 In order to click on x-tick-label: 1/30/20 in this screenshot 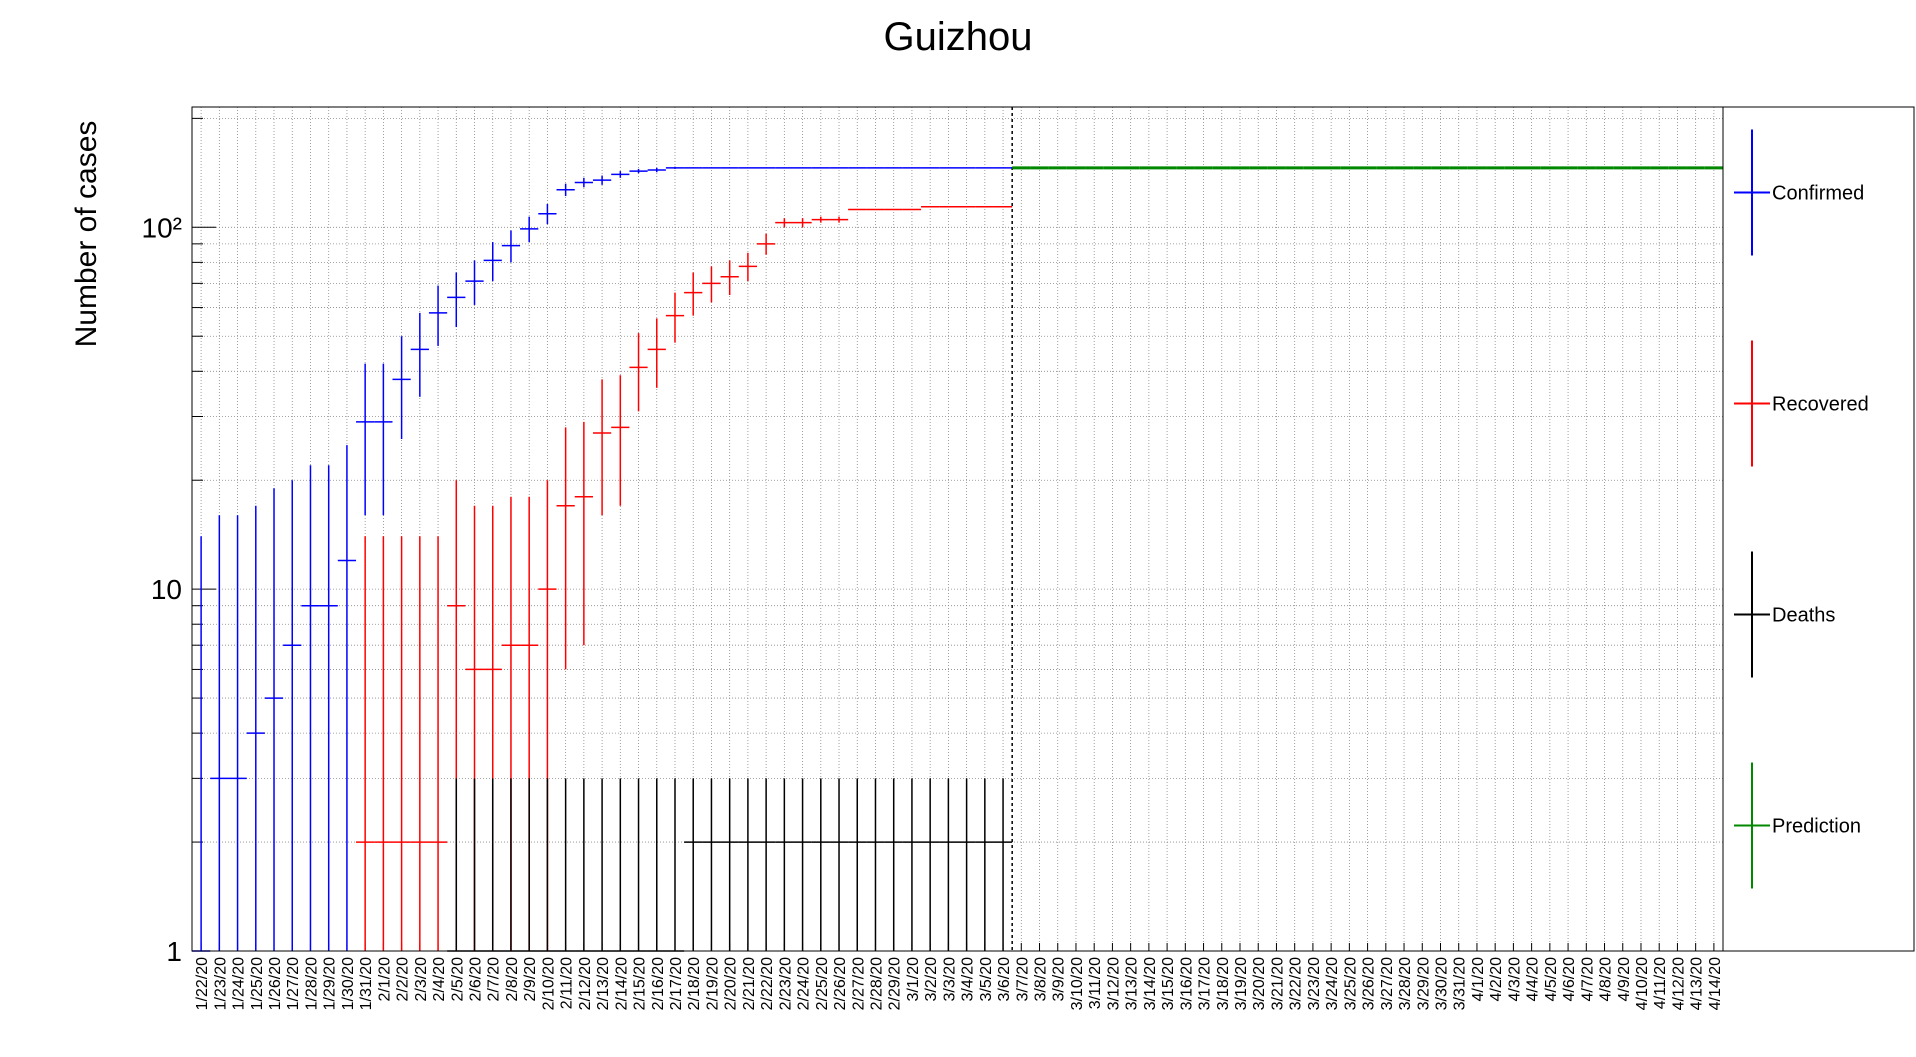, I will do `click(348, 983)`.